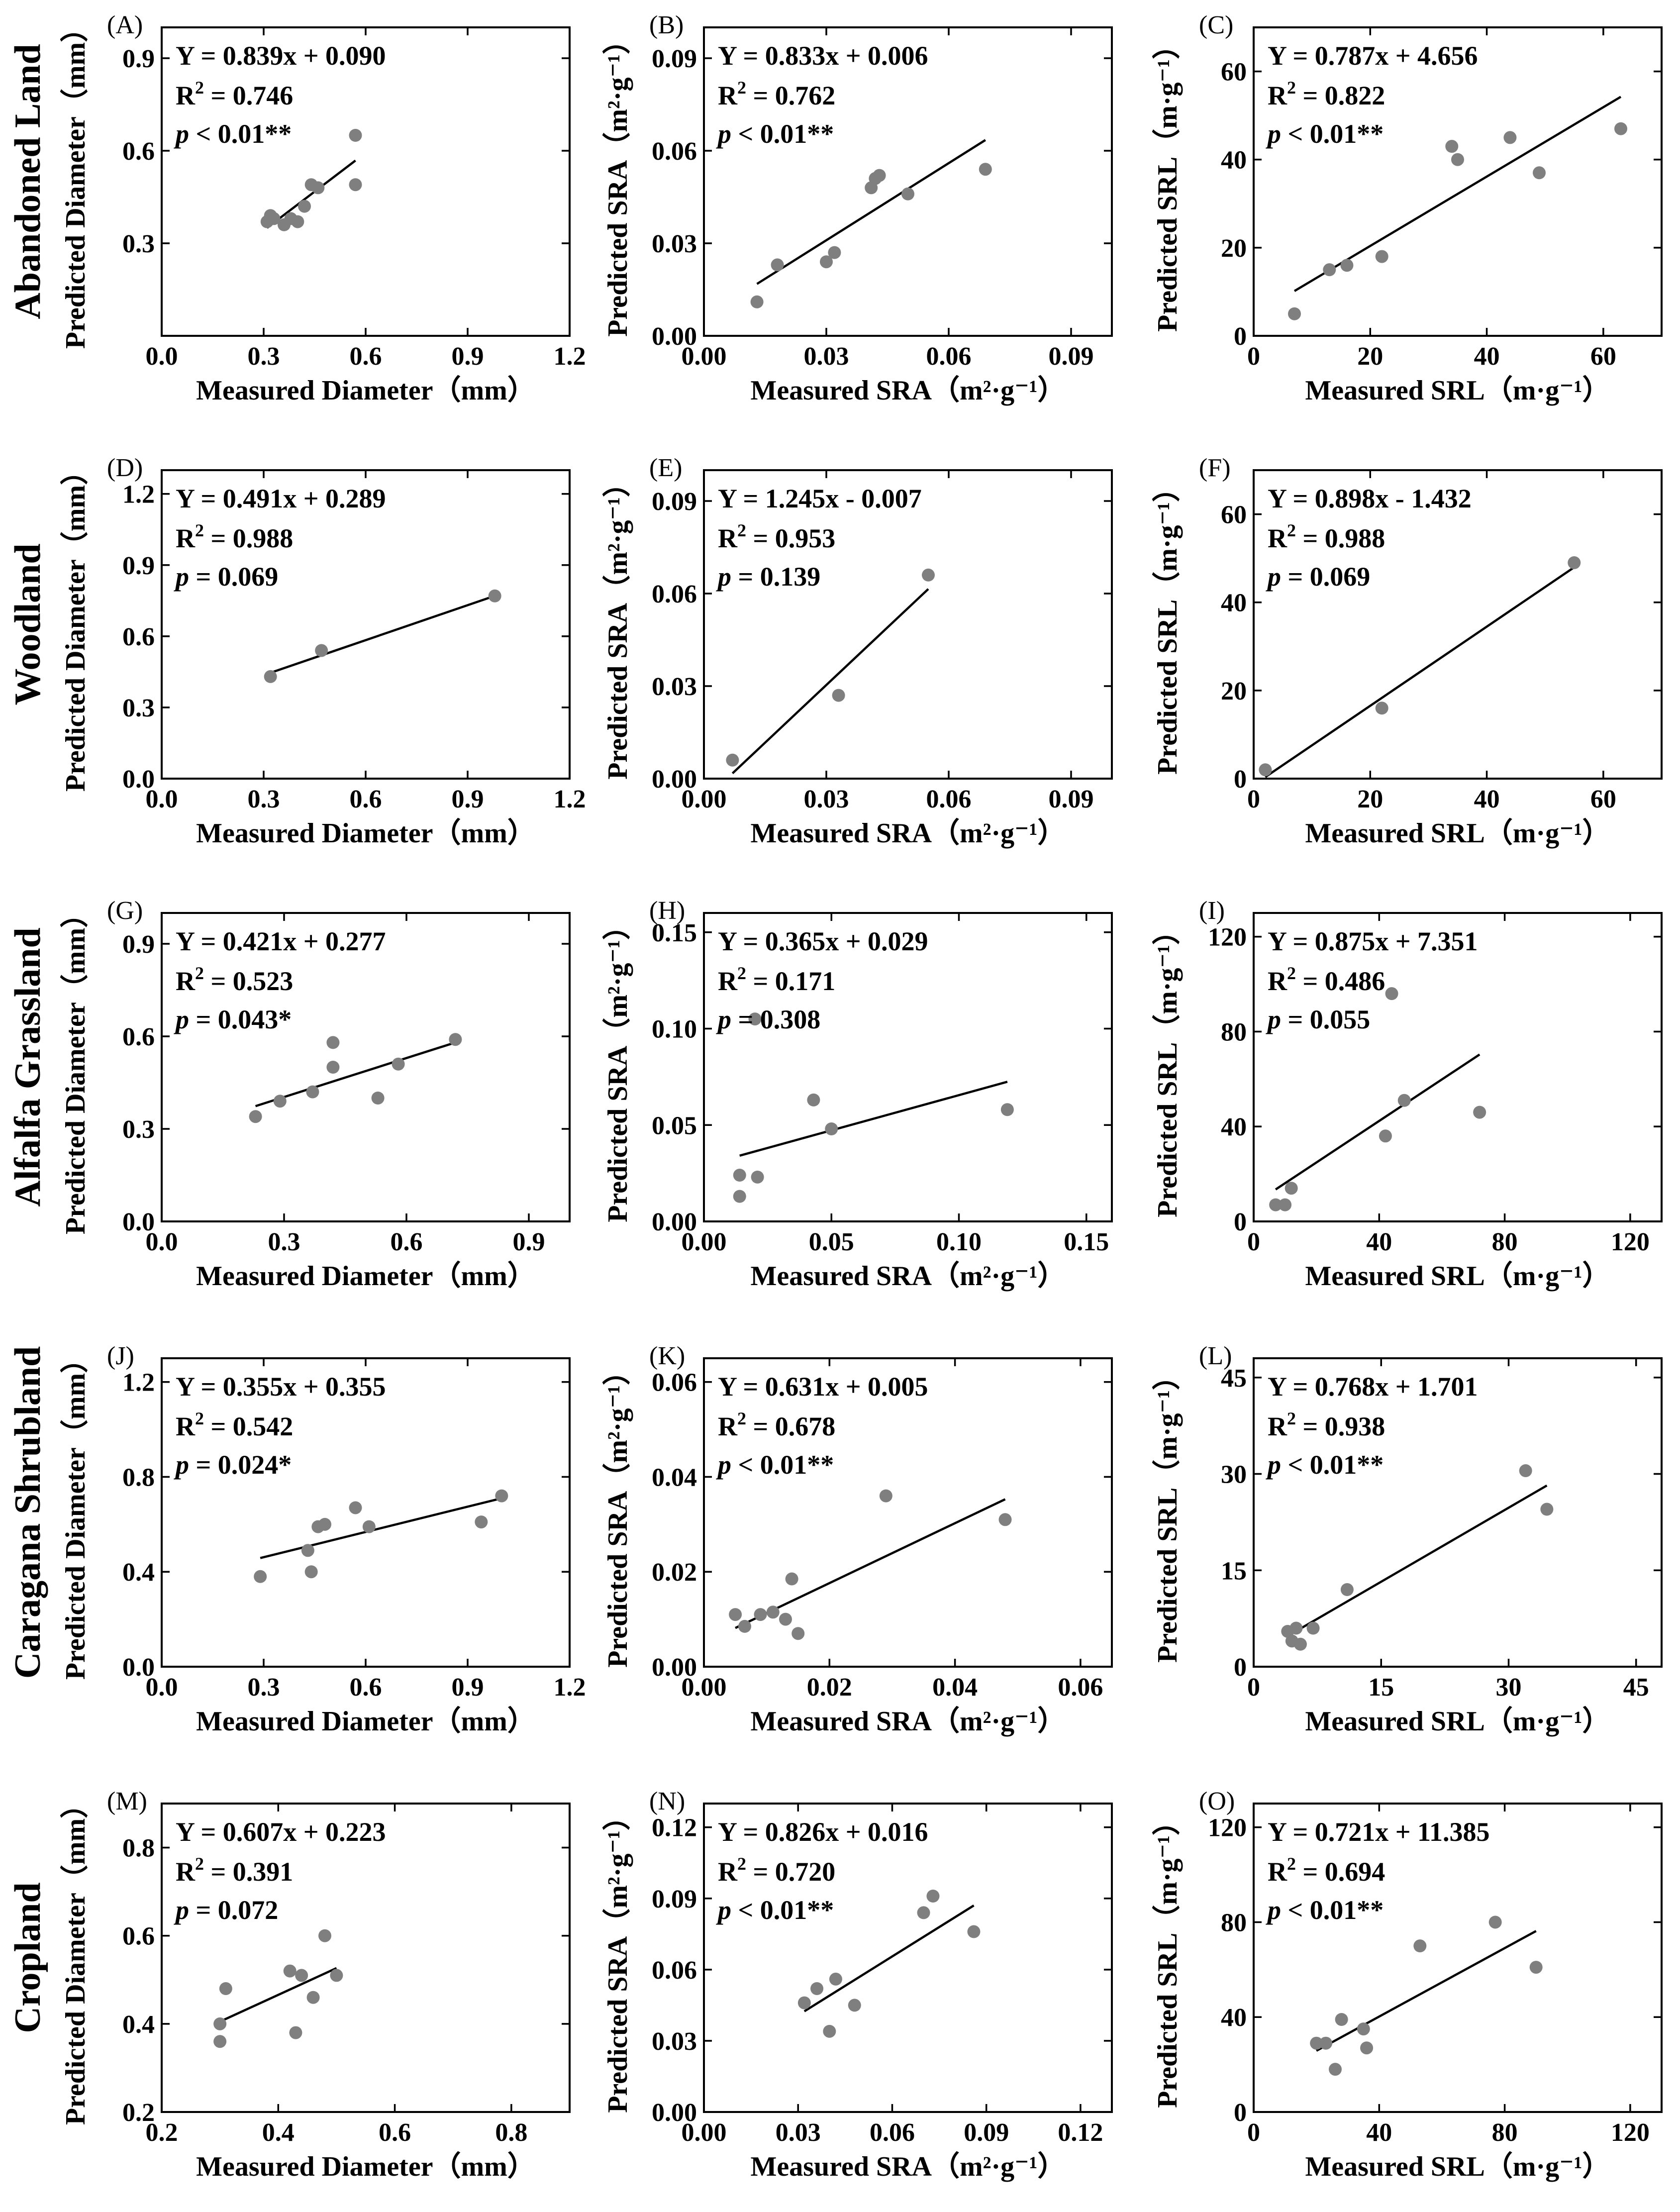  I want to click on p-value-text: = 0.308, so click(776, 1019).